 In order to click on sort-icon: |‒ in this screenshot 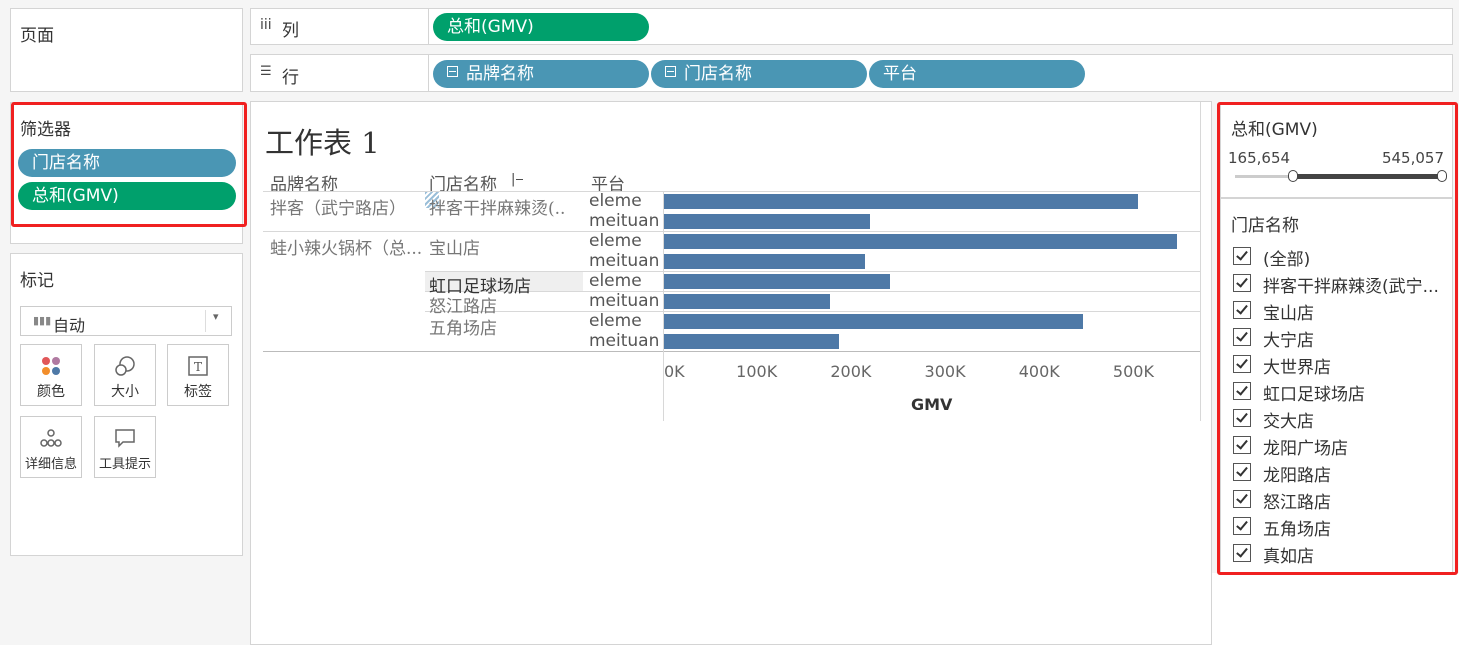, I will do `click(517, 179)`.